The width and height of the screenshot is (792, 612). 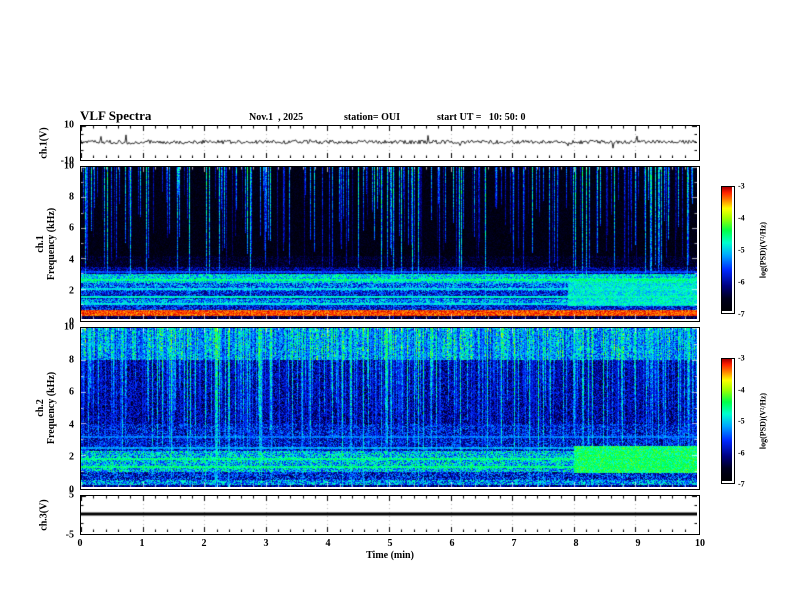 I want to click on ch1-waveform-canvas, so click(x=389, y=142).